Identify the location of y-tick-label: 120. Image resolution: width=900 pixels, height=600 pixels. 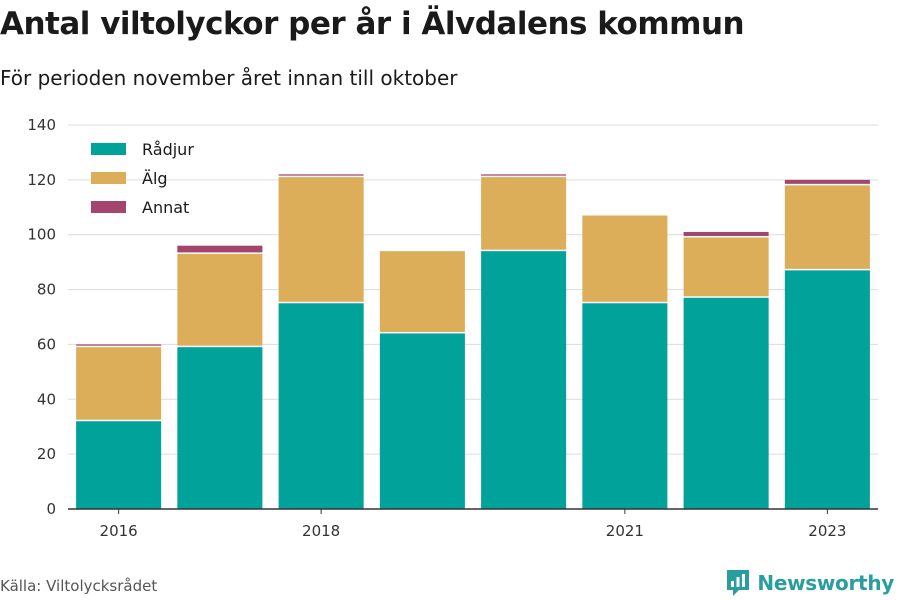
(41, 180).